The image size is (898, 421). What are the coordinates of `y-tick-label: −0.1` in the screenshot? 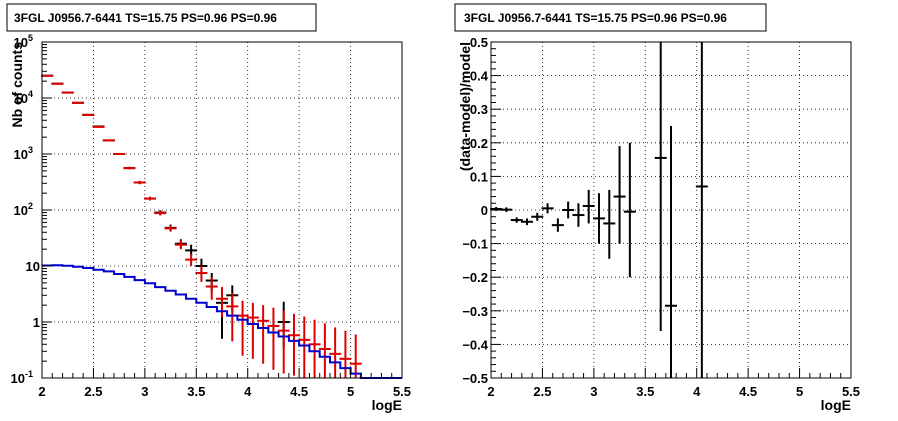 It's located at (475, 244).